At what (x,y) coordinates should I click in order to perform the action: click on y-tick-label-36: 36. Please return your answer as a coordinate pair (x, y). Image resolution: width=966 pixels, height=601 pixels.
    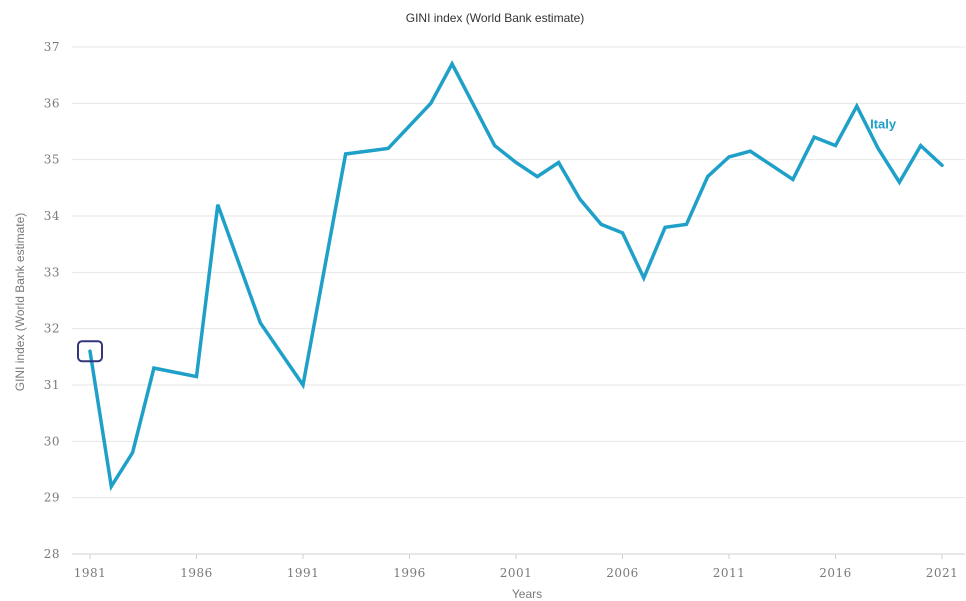
    Looking at the image, I should click on (52, 103).